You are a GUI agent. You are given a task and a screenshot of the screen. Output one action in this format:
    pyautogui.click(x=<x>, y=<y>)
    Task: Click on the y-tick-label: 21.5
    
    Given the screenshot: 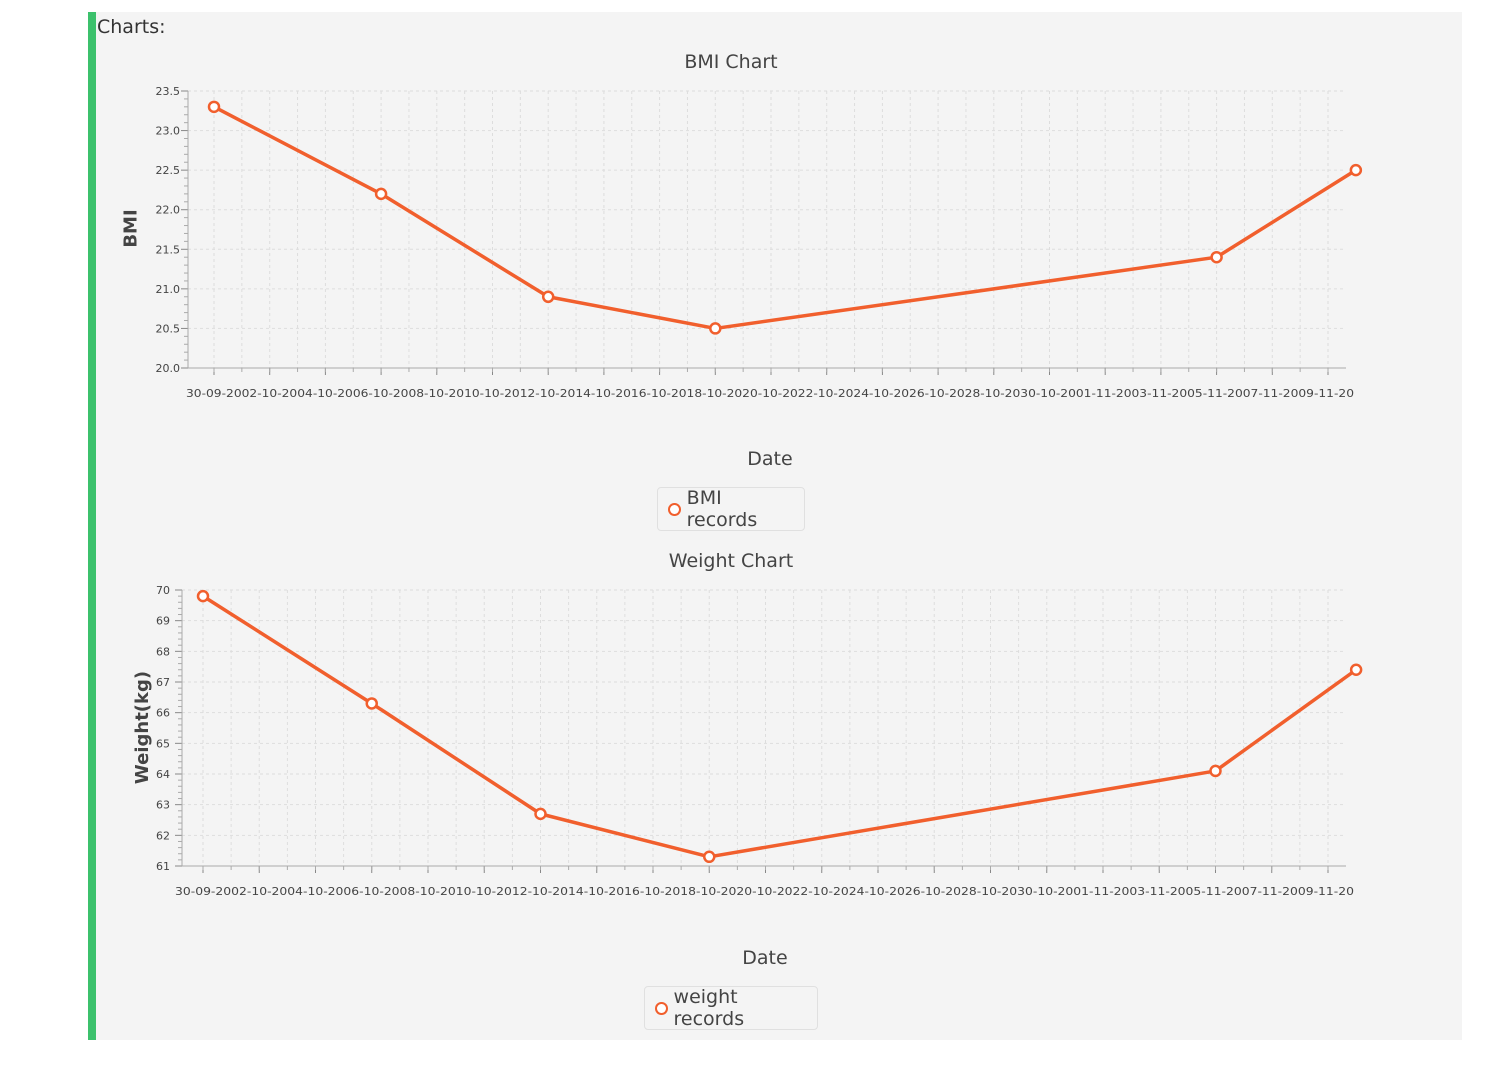 What is the action you would take?
    pyautogui.click(x=168, y=249)
    